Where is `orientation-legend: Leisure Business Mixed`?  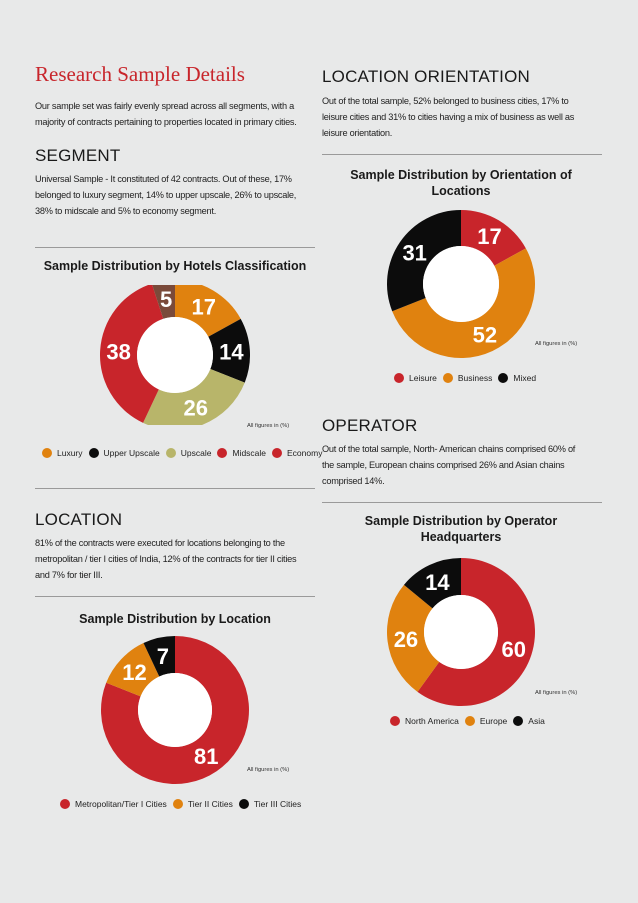
orientation-legend: Leisure Business Mixed is located at coordinates (468, 378).